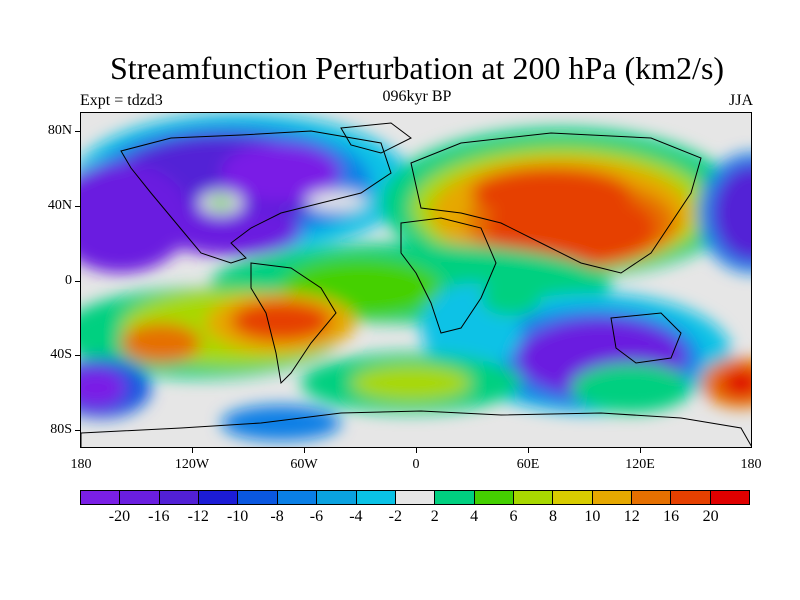 The width and height of the screenshot is (800, 600). What do you see at coordinates (395, 516) in the screenshot?
I see `colorbar-label: -2` at bounding box center [395, 516].